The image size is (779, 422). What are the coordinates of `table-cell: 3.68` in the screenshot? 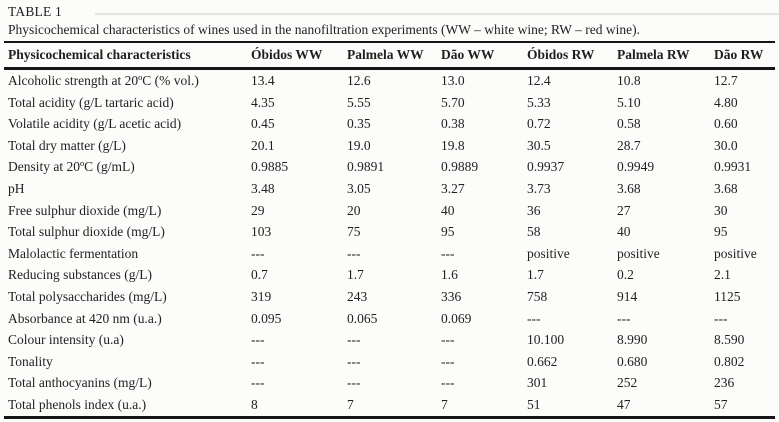 It's located at (726, 188).